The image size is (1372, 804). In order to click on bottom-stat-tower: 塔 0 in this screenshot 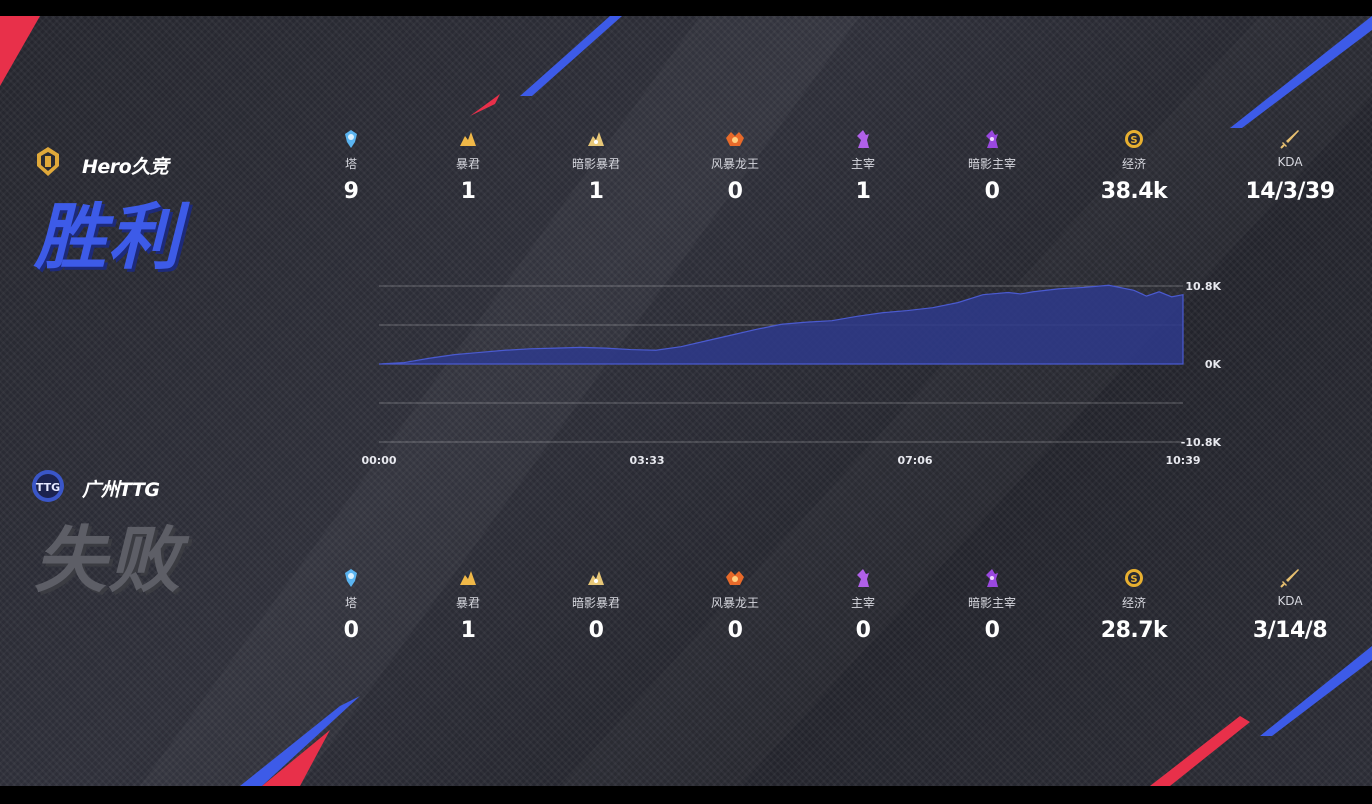, I will do `click(351, 605)`.